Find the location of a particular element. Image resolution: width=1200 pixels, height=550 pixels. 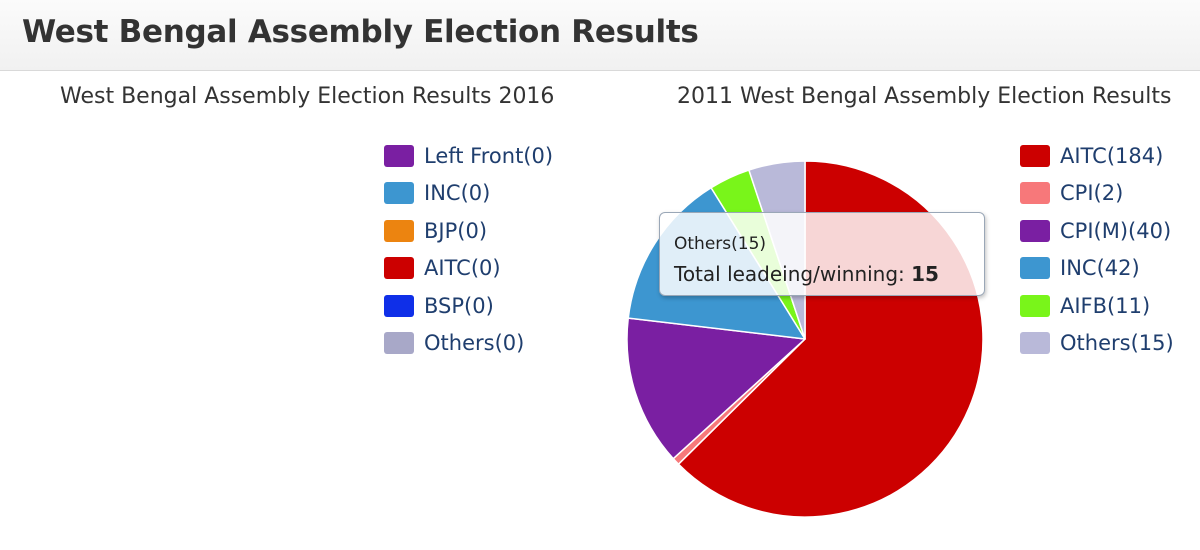

chart-2011-legend-item: AITC(184) is located at coordinates (1091, 156).